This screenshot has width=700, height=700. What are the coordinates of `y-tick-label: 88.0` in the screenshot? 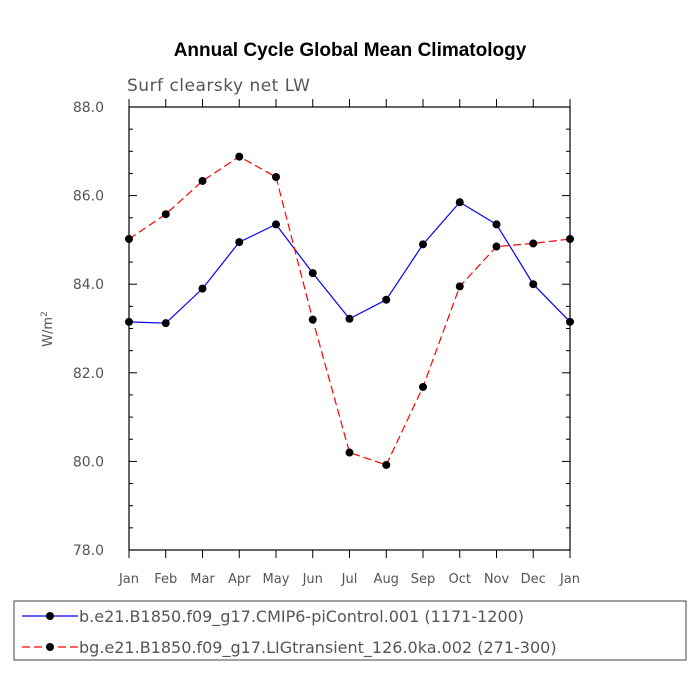 It's located at (88, 108).